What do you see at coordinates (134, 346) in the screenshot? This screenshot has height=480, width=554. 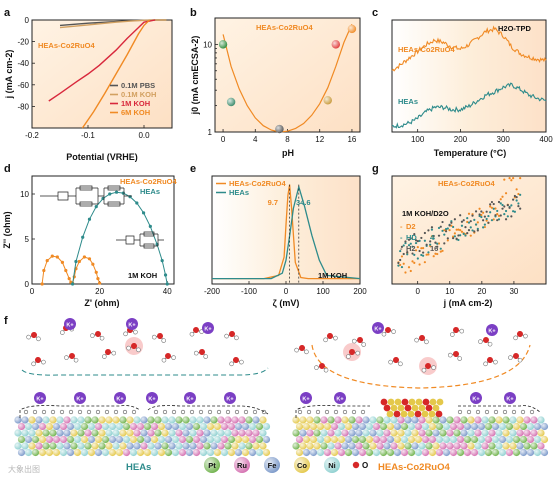 I see `water-oxygen-l10` at bounding box center [134, 346].